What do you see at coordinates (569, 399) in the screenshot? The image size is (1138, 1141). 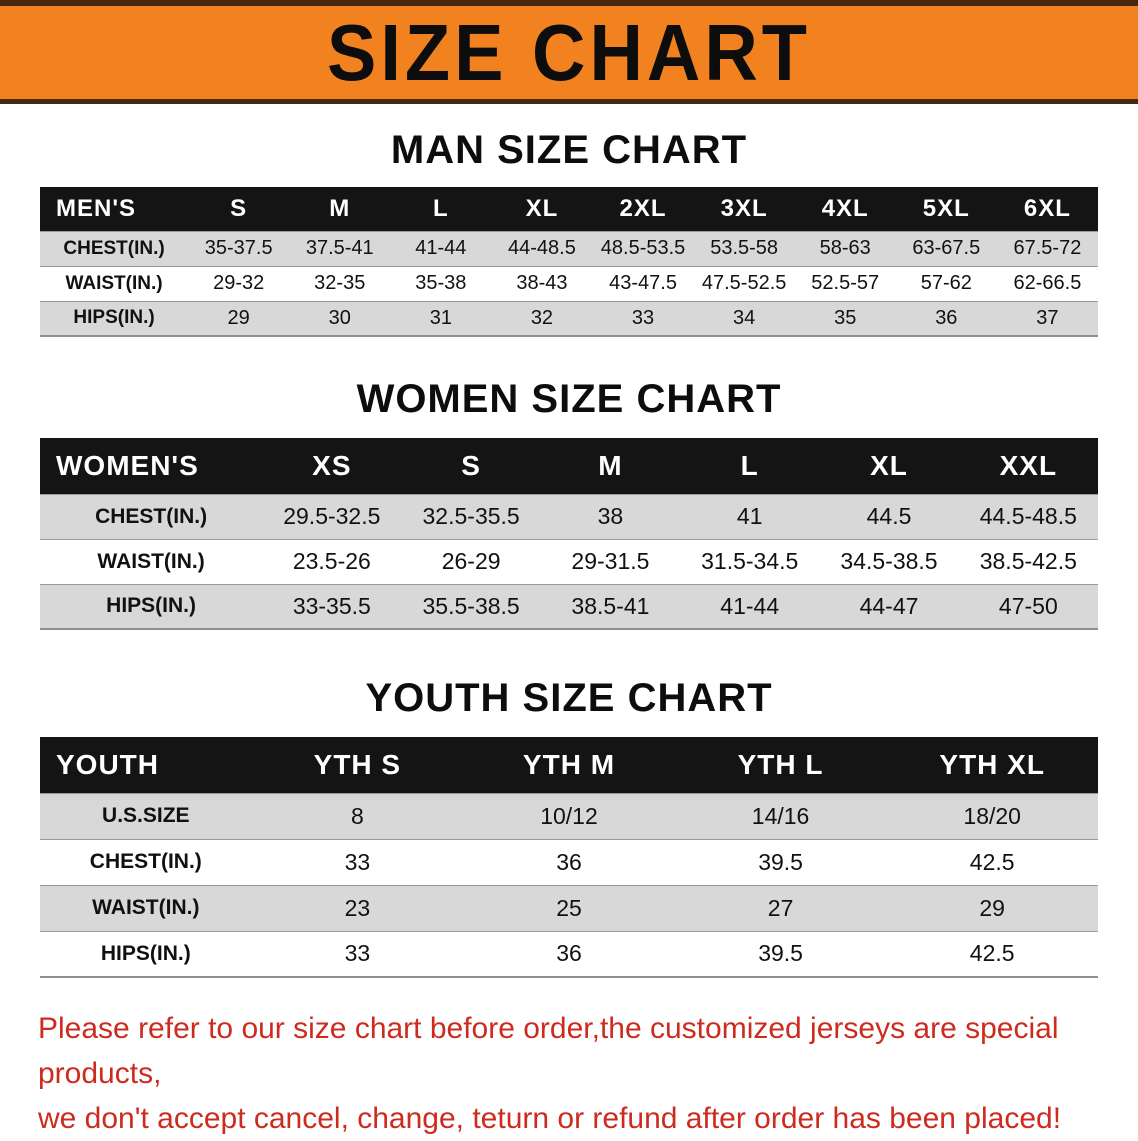 I see `section-heading-women: WOMEN SIZE CHART` at bounding box center [569, 399].